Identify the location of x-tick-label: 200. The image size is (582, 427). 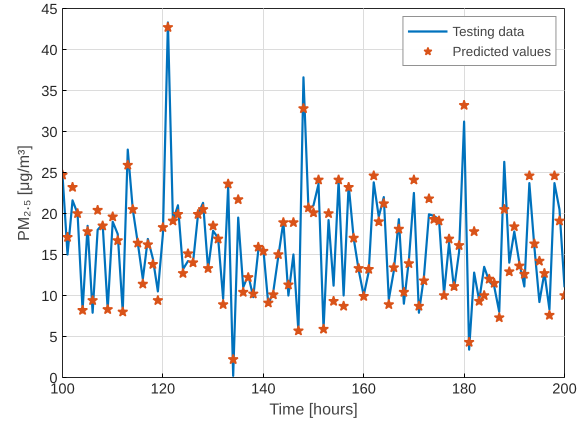
(564, 390).